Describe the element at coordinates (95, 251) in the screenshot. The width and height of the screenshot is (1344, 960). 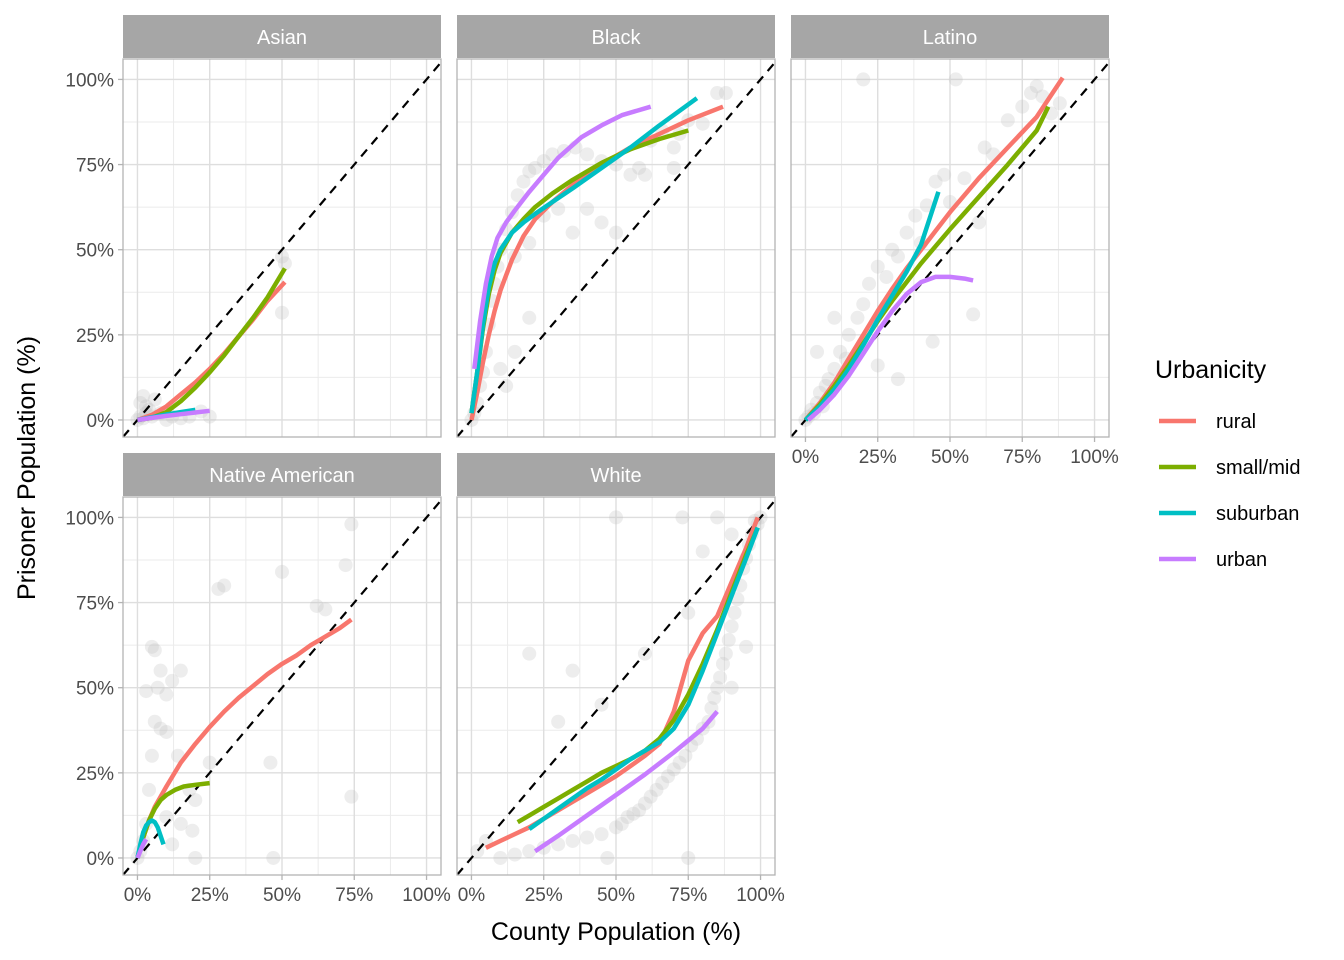
I see `y-tick-label: 50%` at that location.